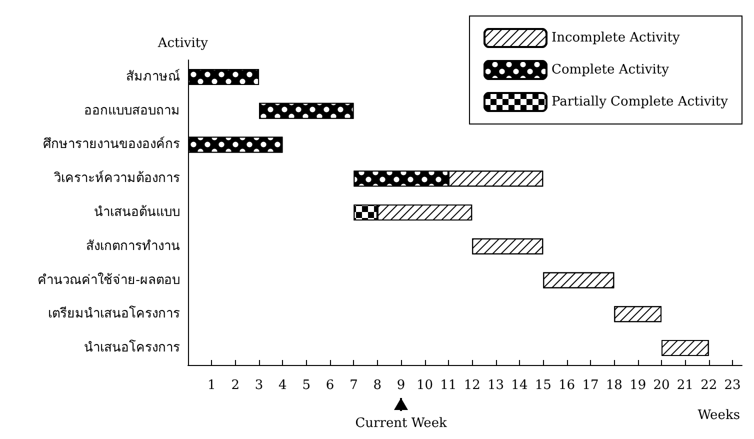 The image size is (754, 439). Describe the element at coordinates (567, 385) in the screenshot. I see `x-tick-label: 16` at that location.